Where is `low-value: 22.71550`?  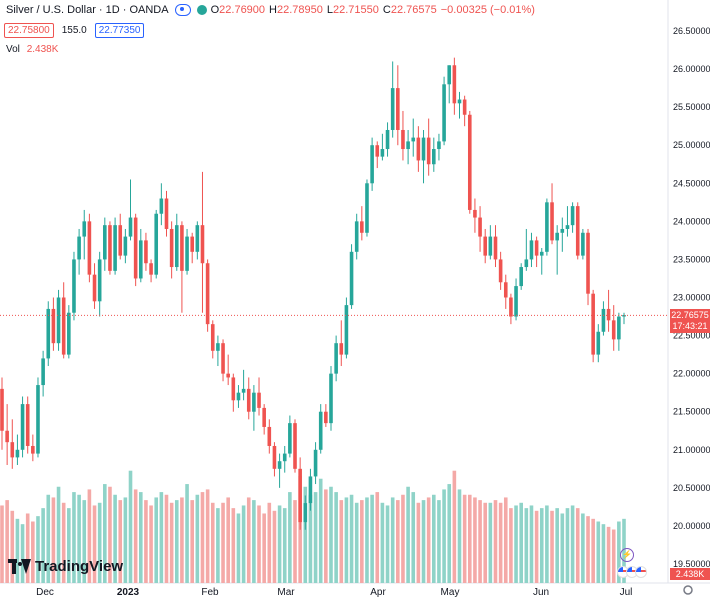 low-value: 22.71550 is located at coordinates (356, 10).